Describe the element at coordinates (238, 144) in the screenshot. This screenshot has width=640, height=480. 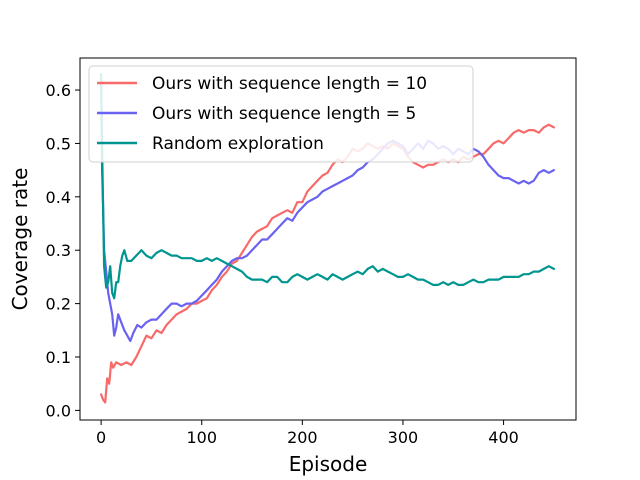
I see `legend-label: Random exploration` at that location.